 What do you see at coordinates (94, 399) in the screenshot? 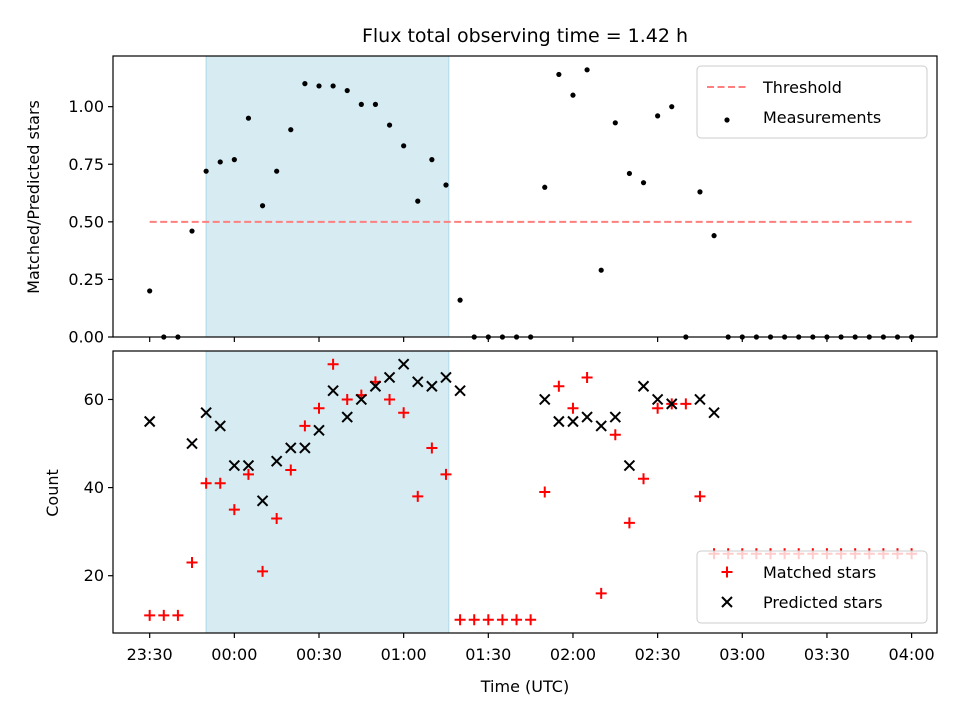
I see `y-tick-label: 60` at bounding box center [94, 399].